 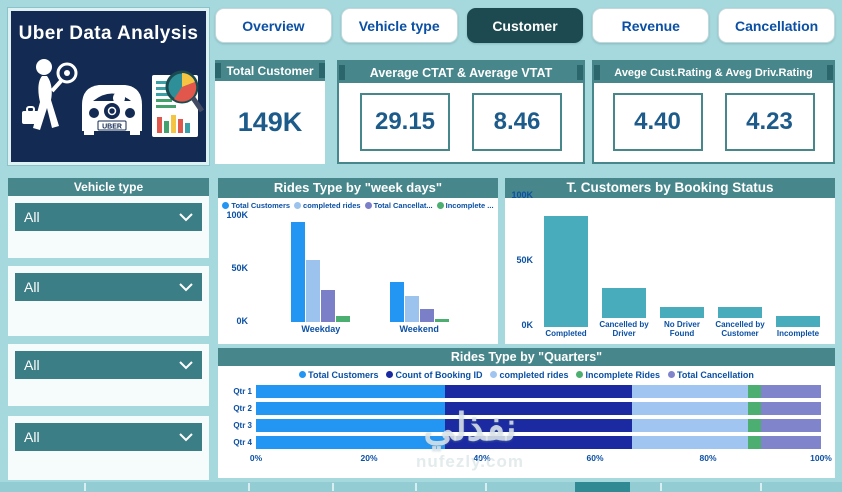 What do you see at coordinates (517, 121) in the screenshot?
I see `avg-vtat-value: 8.46` at bounding box center [517, 121].